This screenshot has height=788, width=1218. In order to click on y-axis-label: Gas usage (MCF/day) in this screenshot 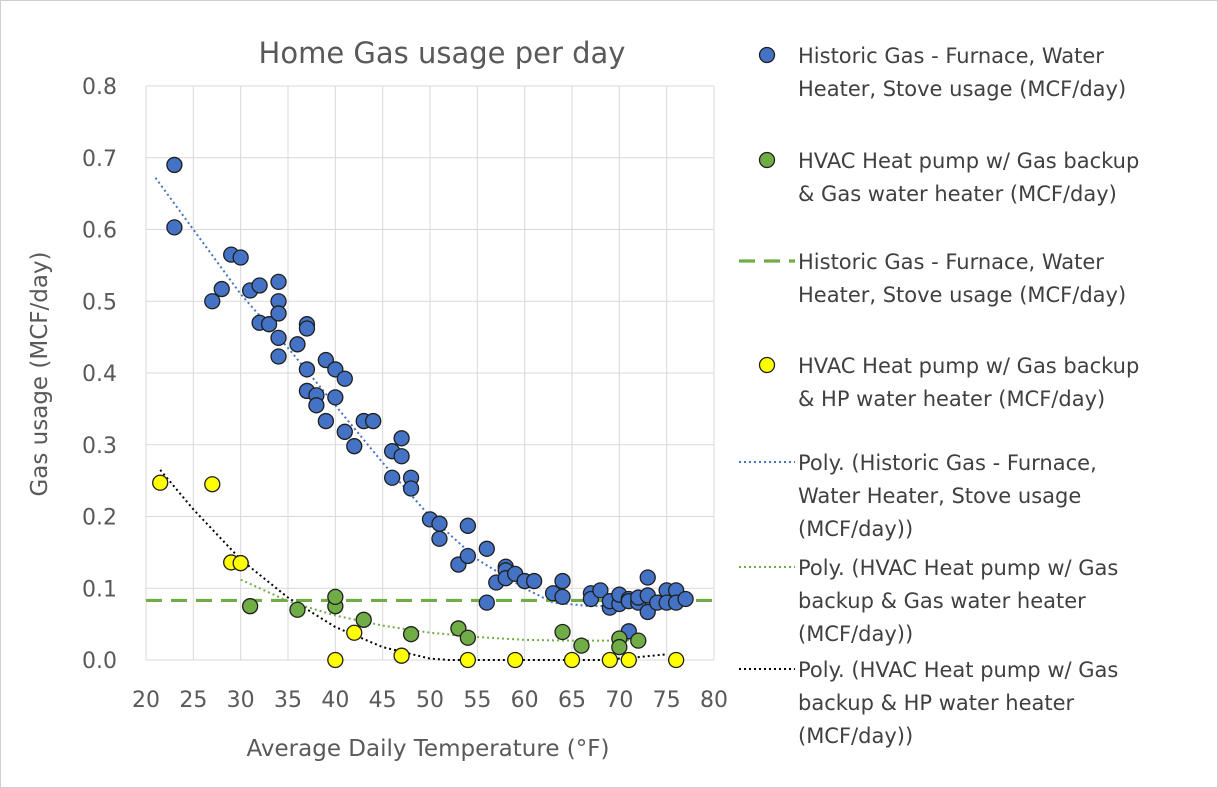, I will do `click(40, 373)`.